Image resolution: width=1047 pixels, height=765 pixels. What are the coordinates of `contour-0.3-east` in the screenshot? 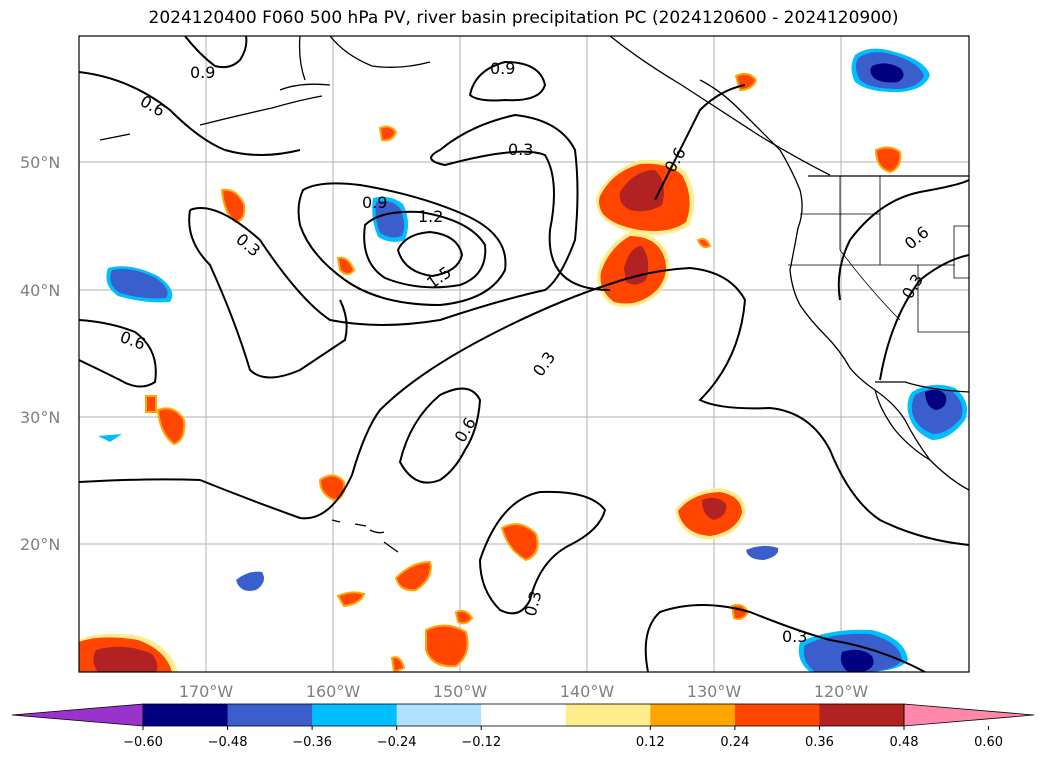 It's located at (924, 317).